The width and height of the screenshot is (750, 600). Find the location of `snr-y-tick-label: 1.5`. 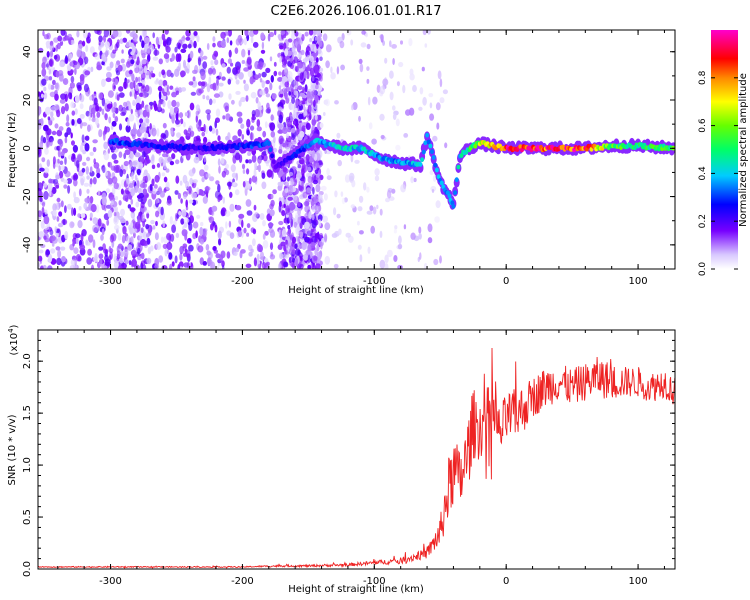

snr-y-tick-label: 1.5 is located at coordinates (27, 413).